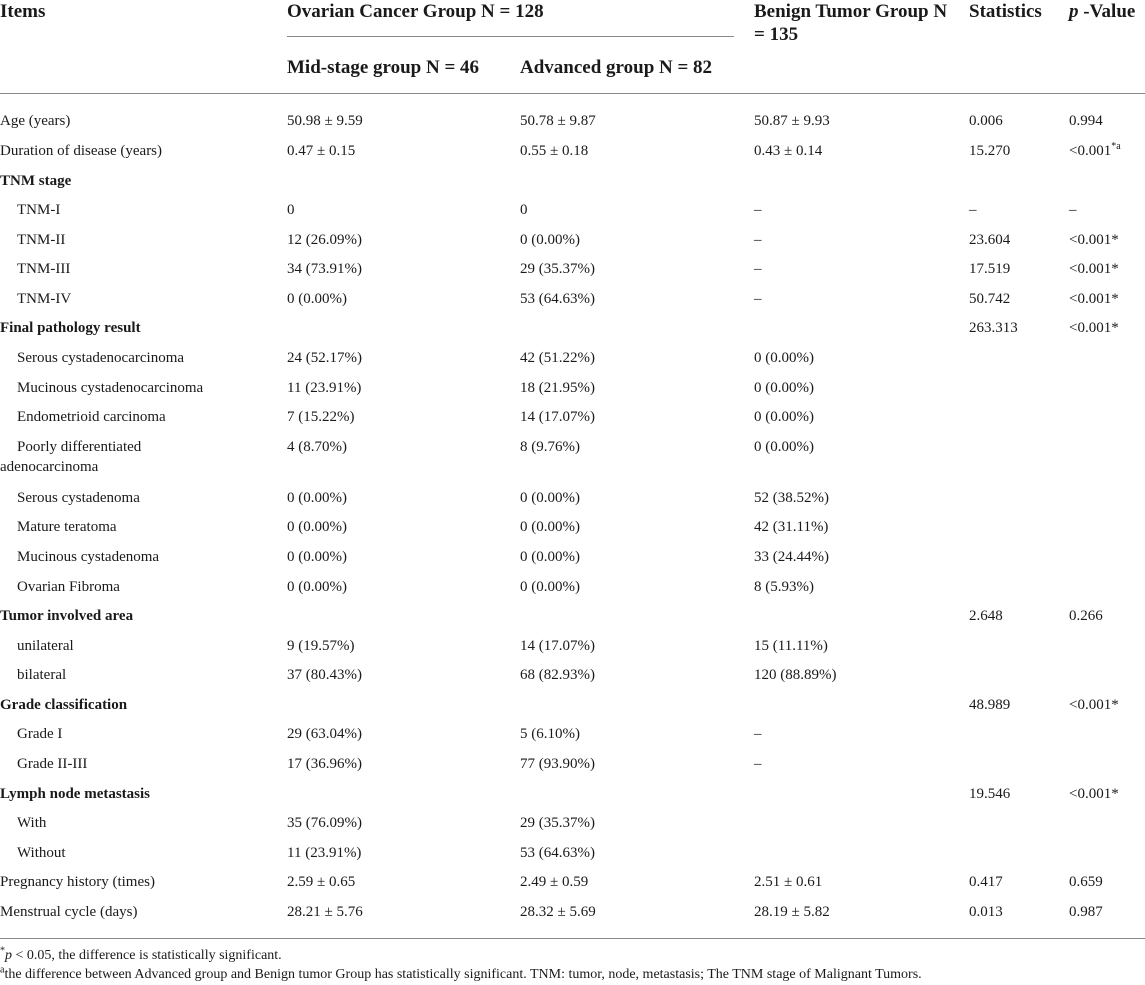  What do you see at coordinates (321, 151) in the screenshot?
I see `mid-stage-cell-value: 0.47 ± 0.15` at bounding box center [321, 151].